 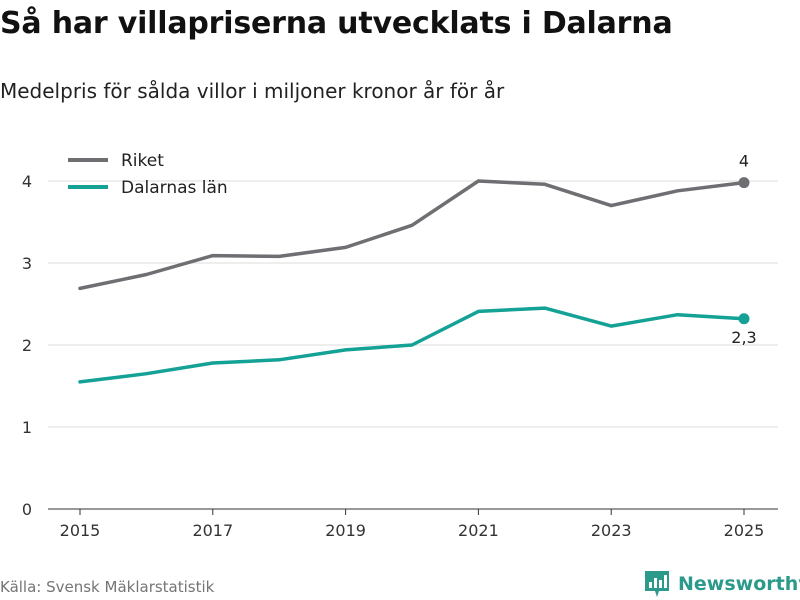 What do you see at coordinates (345, 530) in the screenshot?
I see `x-tick-label: 2019` at bounding box center [345, 530].